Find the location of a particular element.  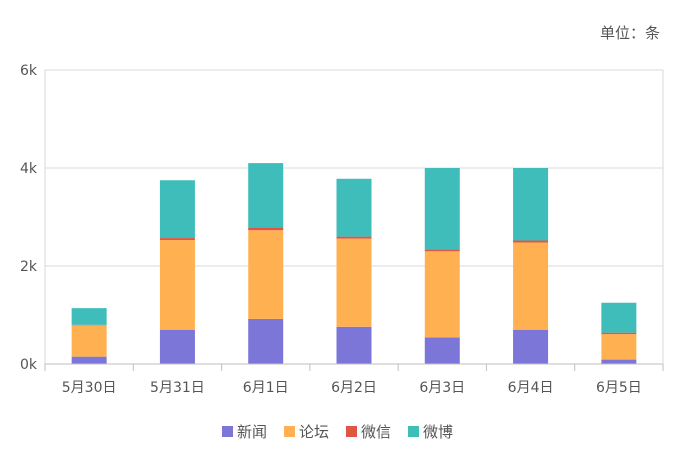

x-tick-label: 6月3日 is located at coordinates (442, 388).